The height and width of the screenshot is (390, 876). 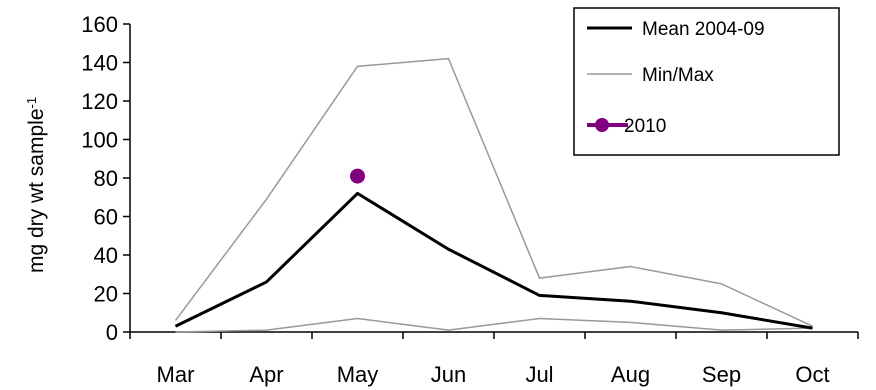 I want to click on x-tick-label: Mar, so click(x=176, y=374).